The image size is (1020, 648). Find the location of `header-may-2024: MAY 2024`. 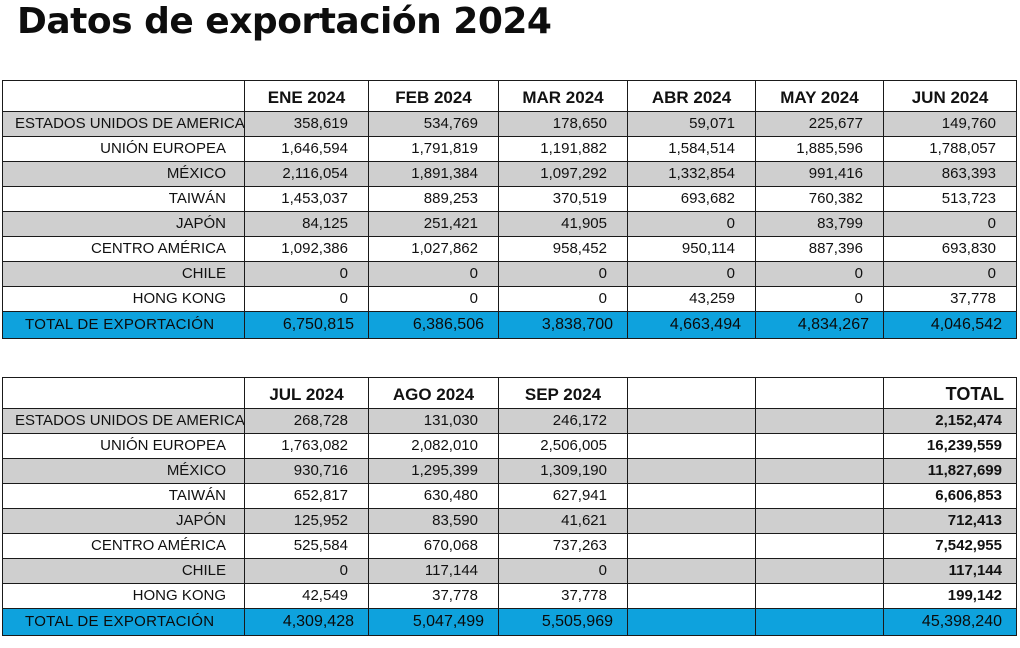

header-may-2024: MAY 2024 is located at coordinates (819, 96).